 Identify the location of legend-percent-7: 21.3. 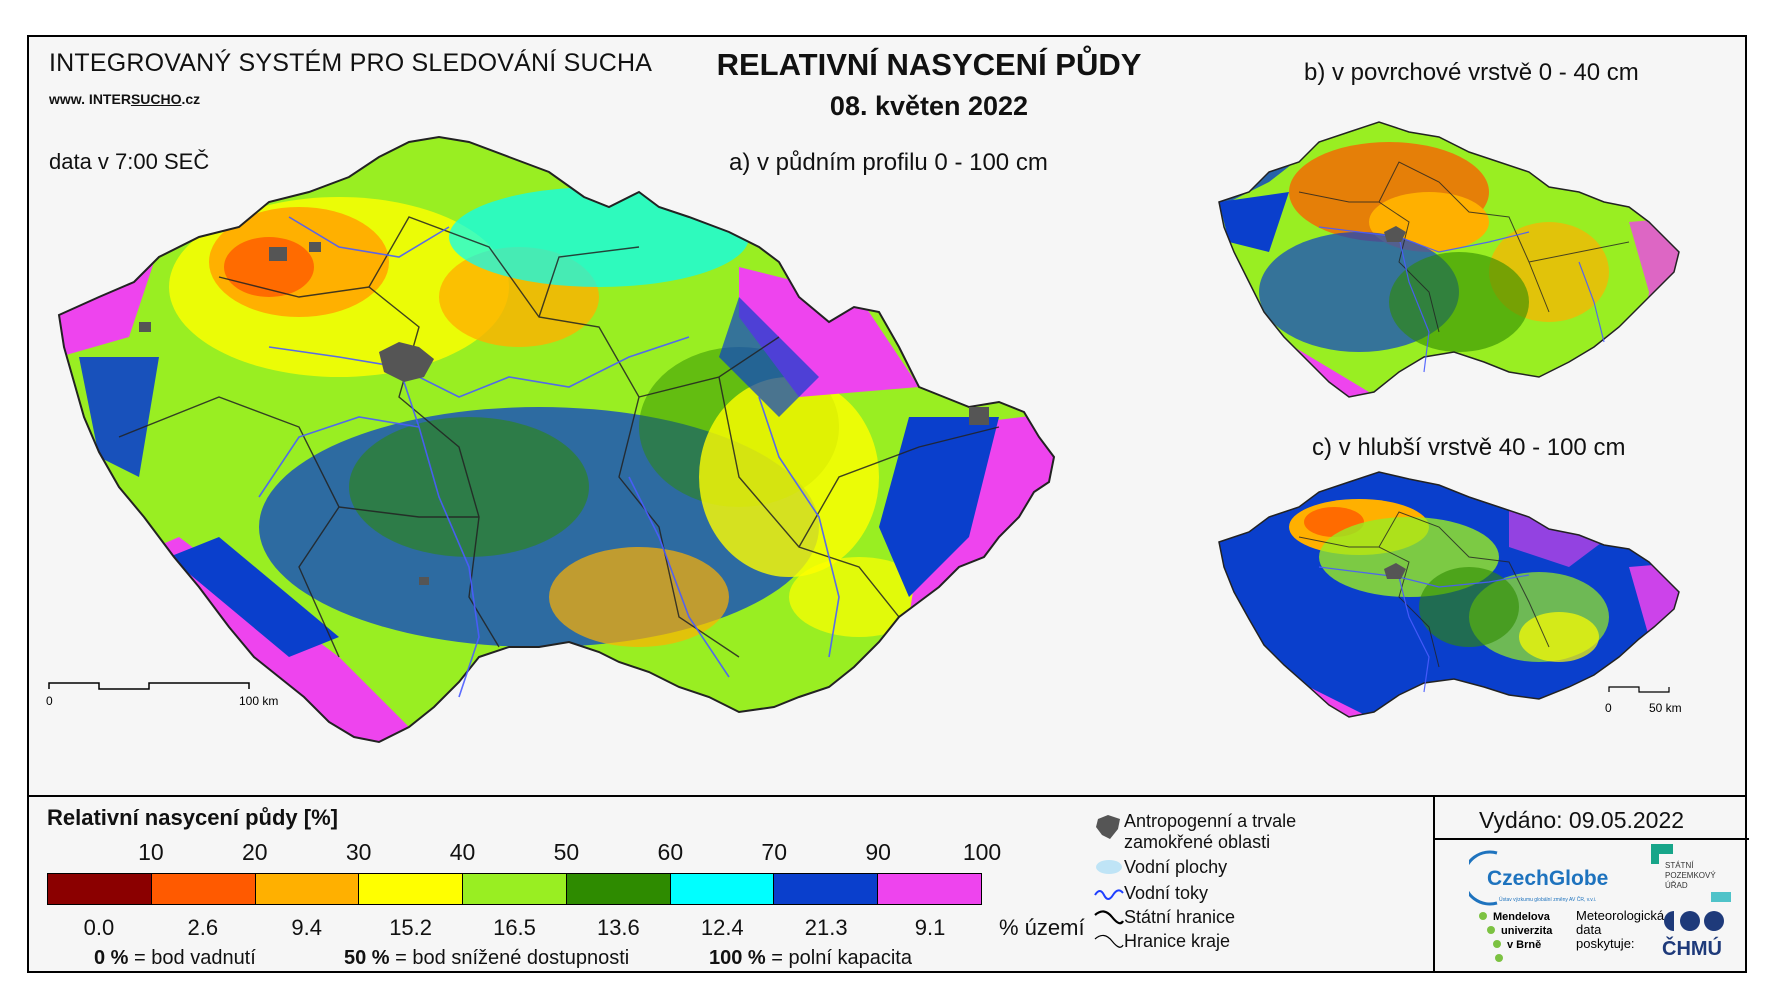
(826, 927).